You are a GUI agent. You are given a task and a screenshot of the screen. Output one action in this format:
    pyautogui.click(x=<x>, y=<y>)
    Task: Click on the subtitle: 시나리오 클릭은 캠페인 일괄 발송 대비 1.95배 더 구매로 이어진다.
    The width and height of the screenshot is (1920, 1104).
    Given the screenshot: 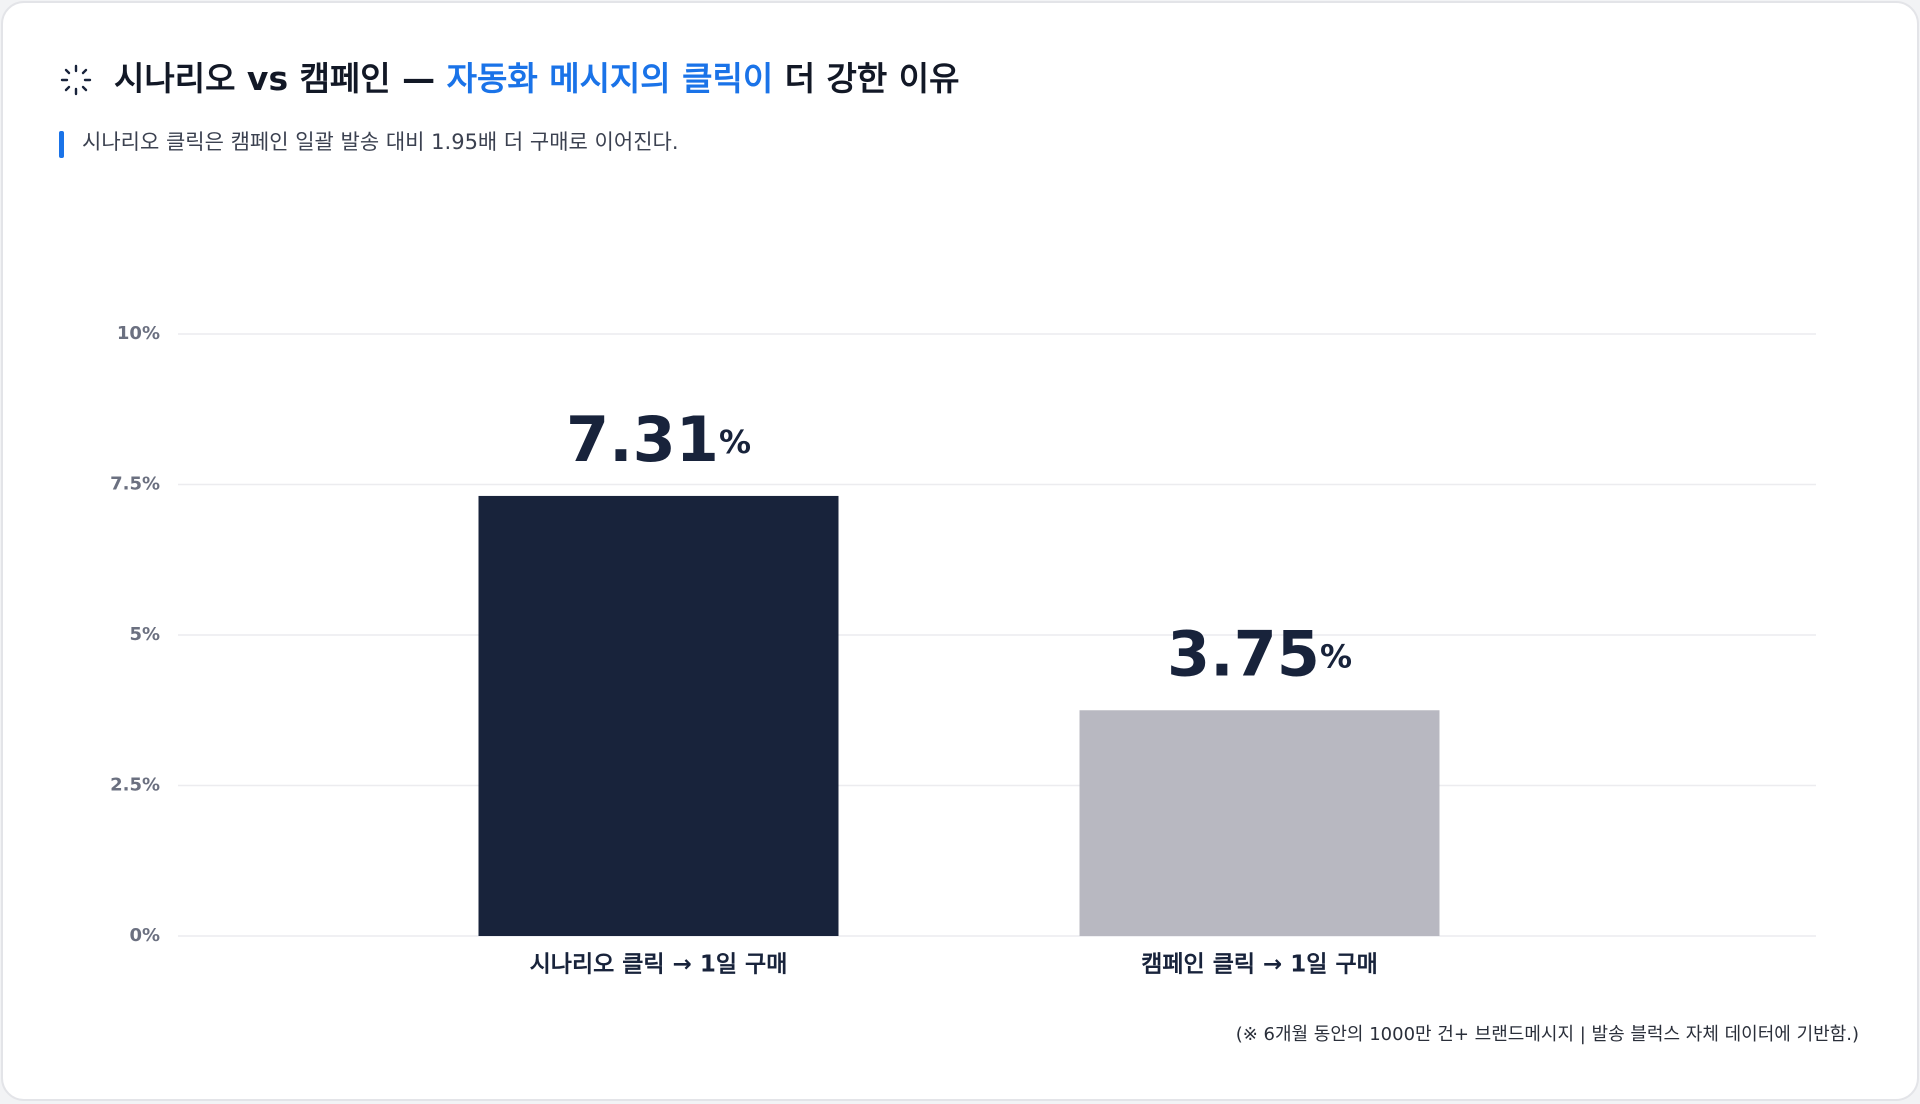 What is the action you would take?
    pyautogui.click(x=380, y=142)
    